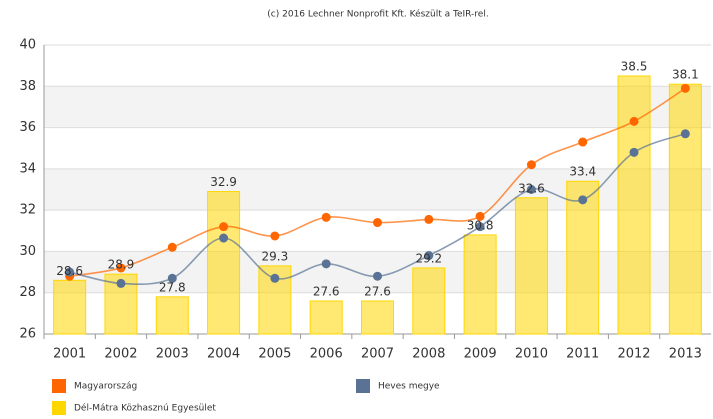 This screenshot has height=419, width=713. Describe the element at coordinates (582, 172) in the screenshot. I see `data-label: 33.4` at that location.